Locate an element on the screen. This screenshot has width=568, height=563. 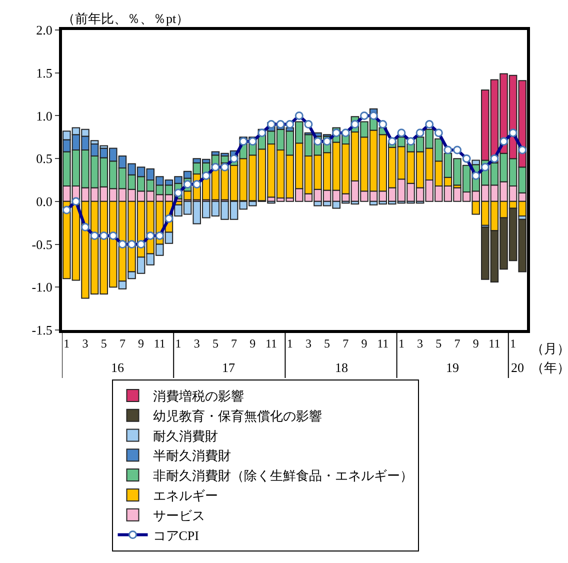
text: 16 is located at coordinates (117, 367).